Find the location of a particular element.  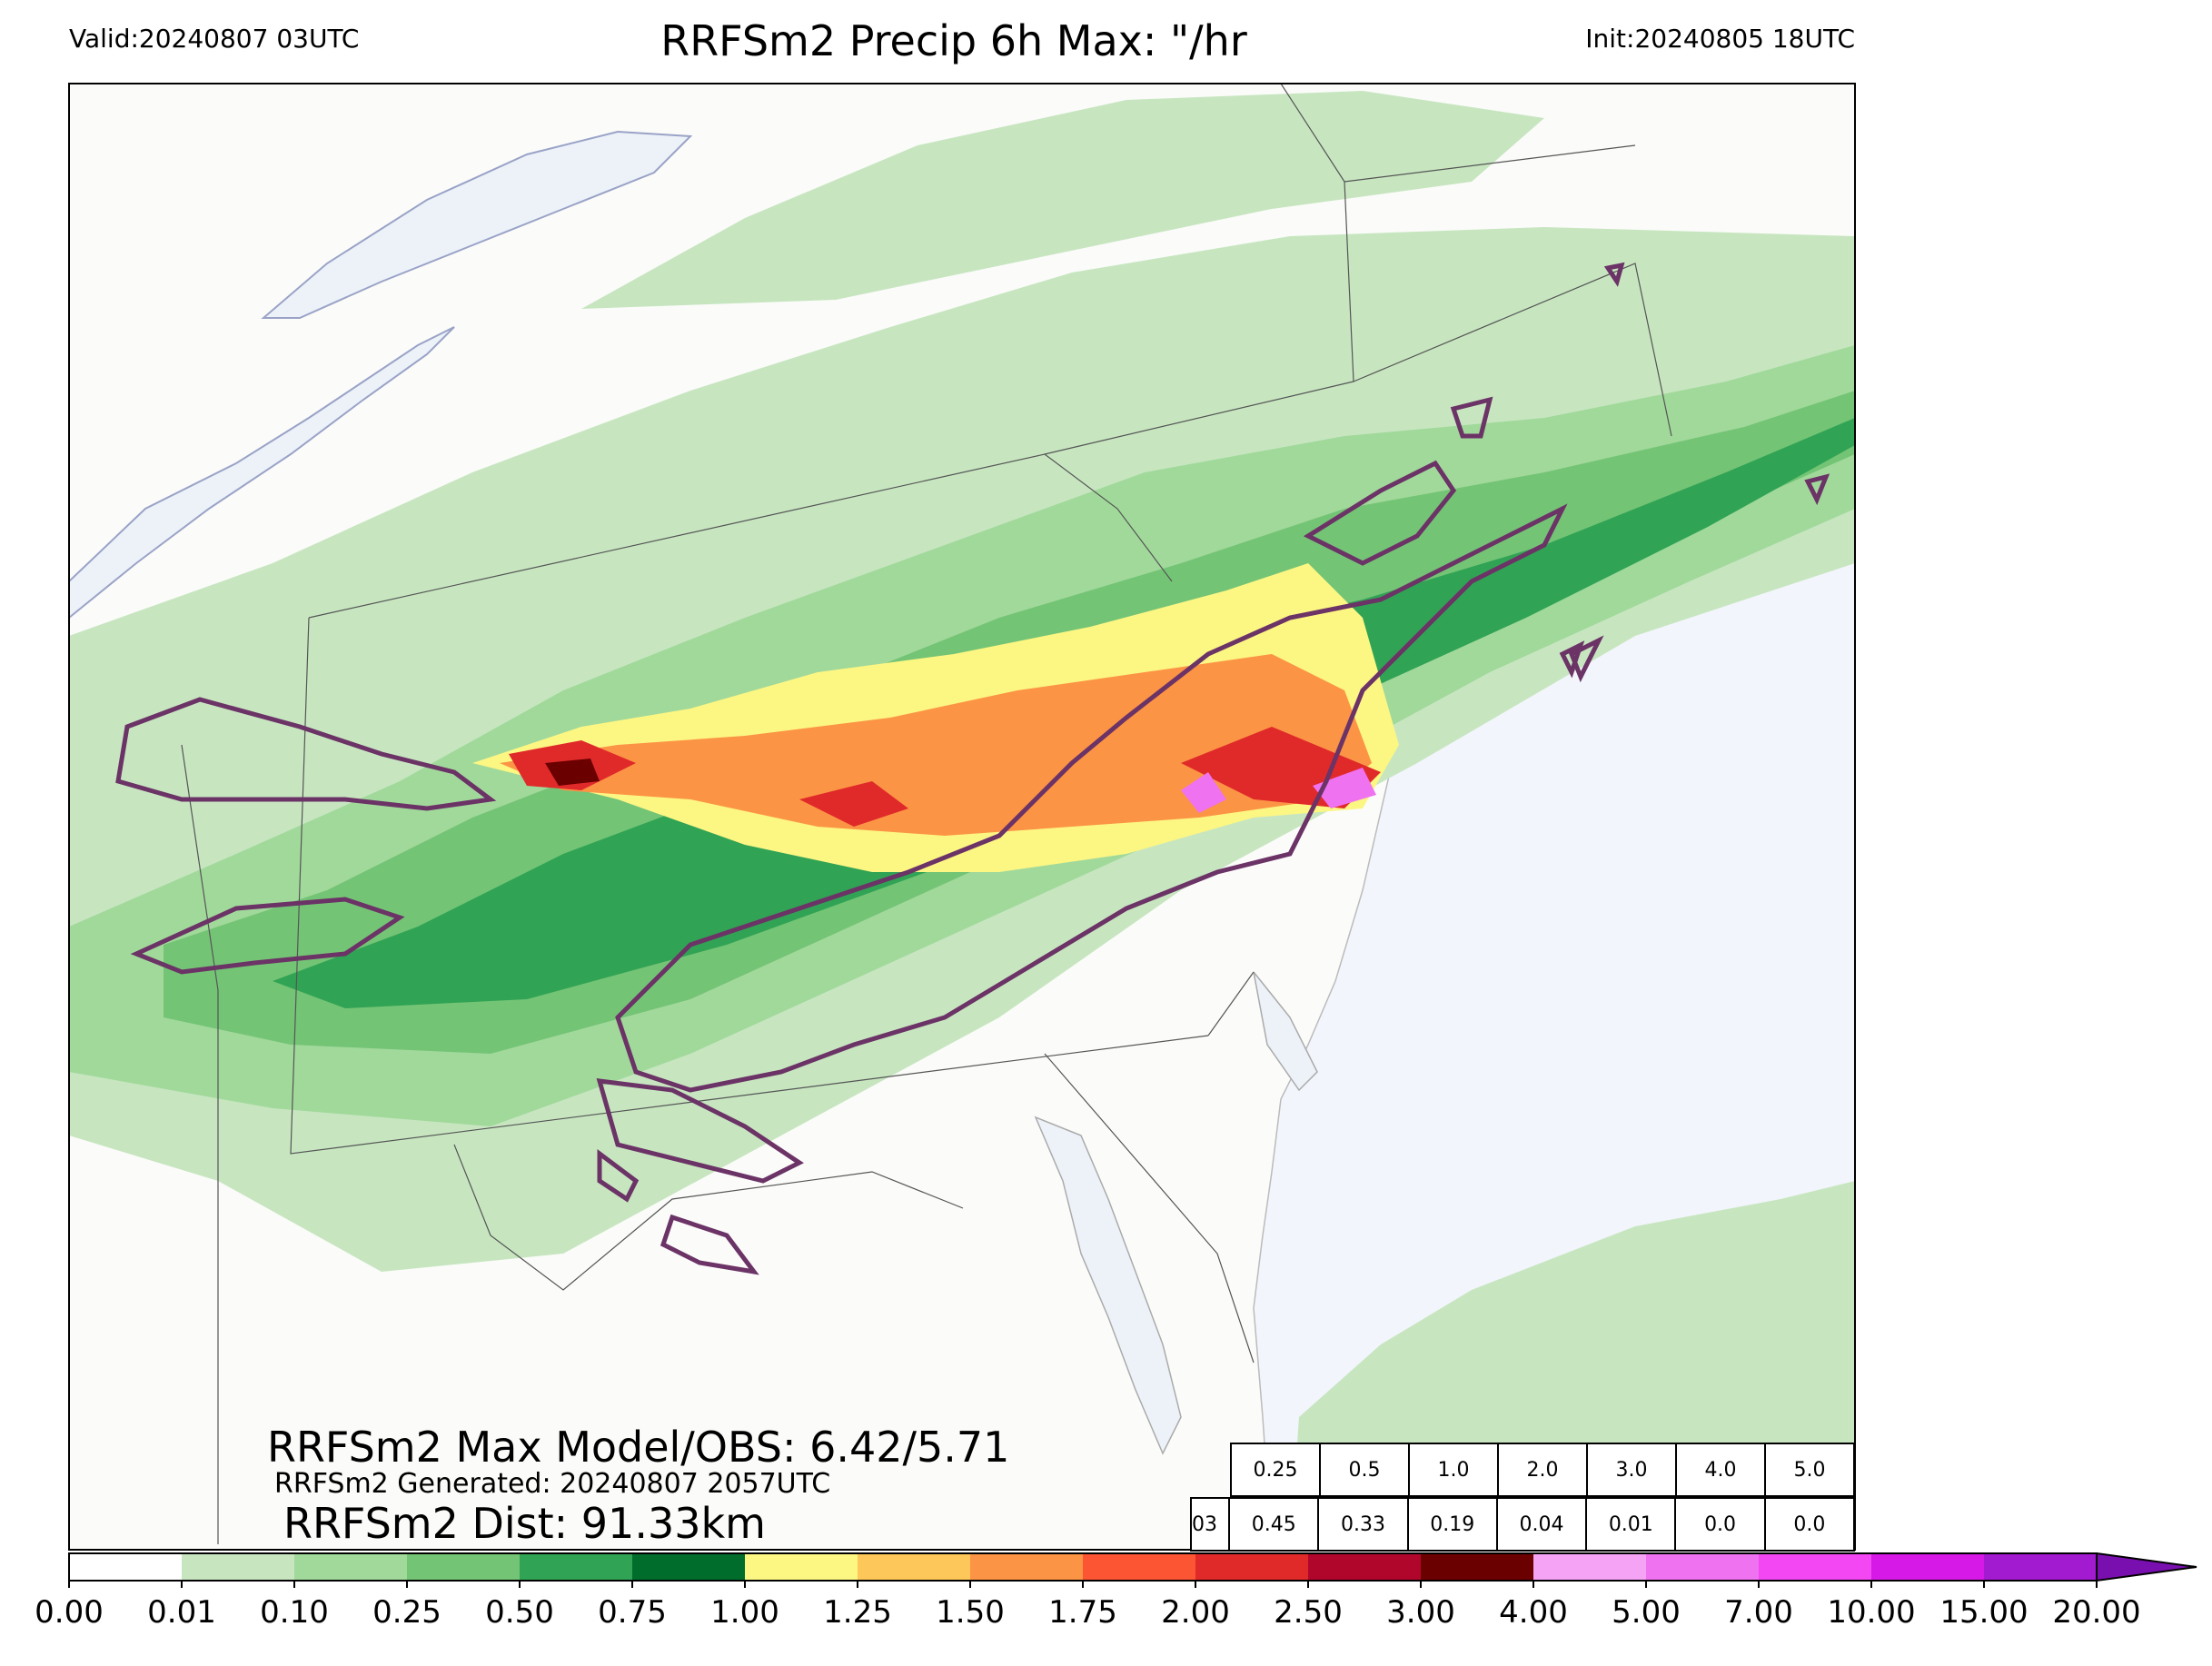

value-cell: 0.19 is located at coordinates (1452, 1524).